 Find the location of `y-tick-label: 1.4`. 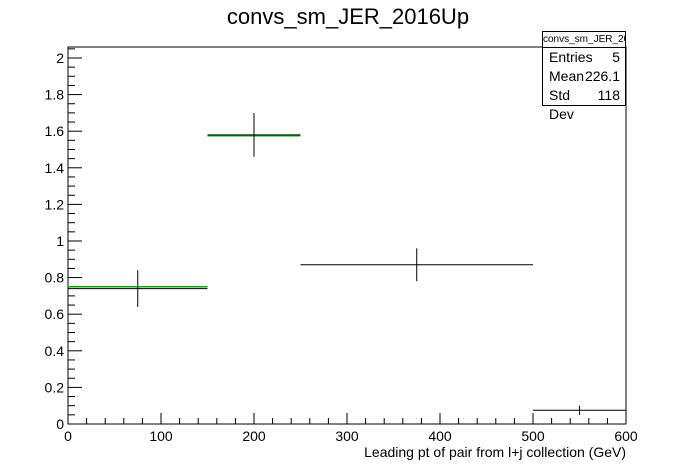

y-tick-label: 1.4 is located at coordinates (55, 168).